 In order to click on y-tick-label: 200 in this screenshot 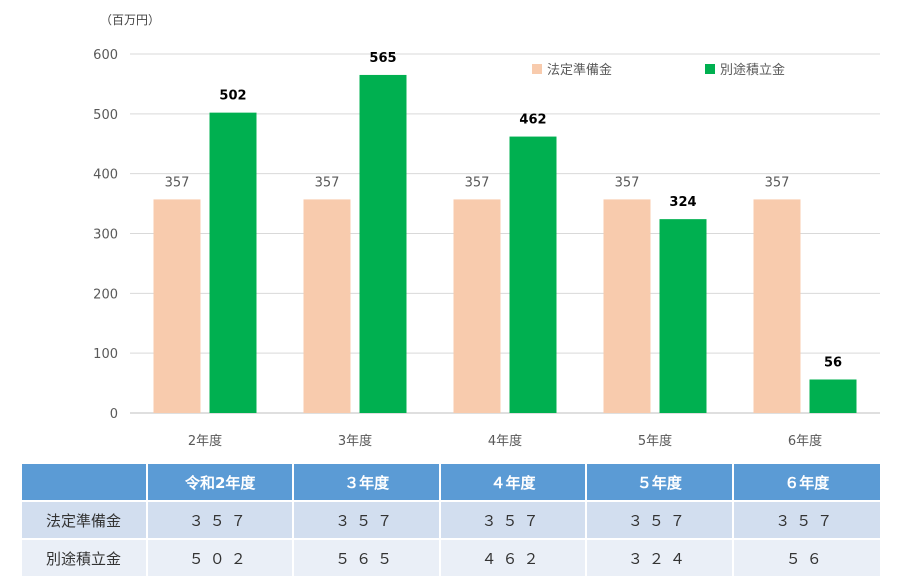, I will do `click(105, 294)`.